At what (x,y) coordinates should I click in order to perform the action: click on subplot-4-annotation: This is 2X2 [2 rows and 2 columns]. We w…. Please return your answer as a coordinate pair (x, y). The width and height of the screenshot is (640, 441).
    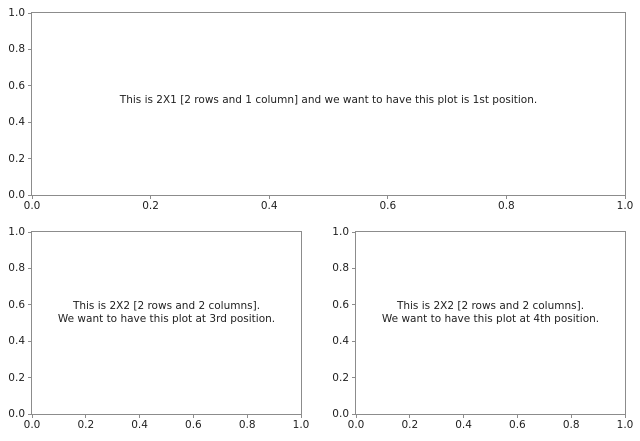
    Looking at the image, I should click on (490, 312).